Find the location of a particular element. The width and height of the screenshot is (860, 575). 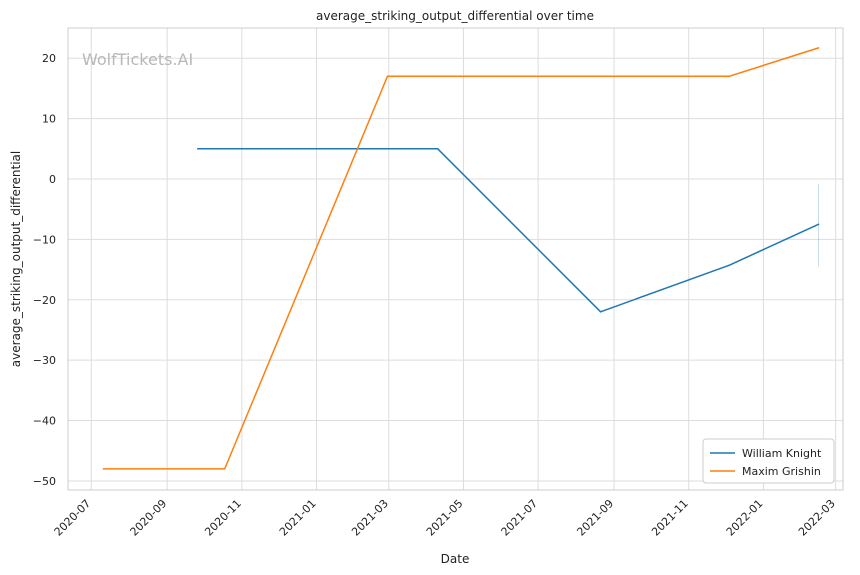

x-tick-label: 2022-03 is located at coordinates (817, 518).